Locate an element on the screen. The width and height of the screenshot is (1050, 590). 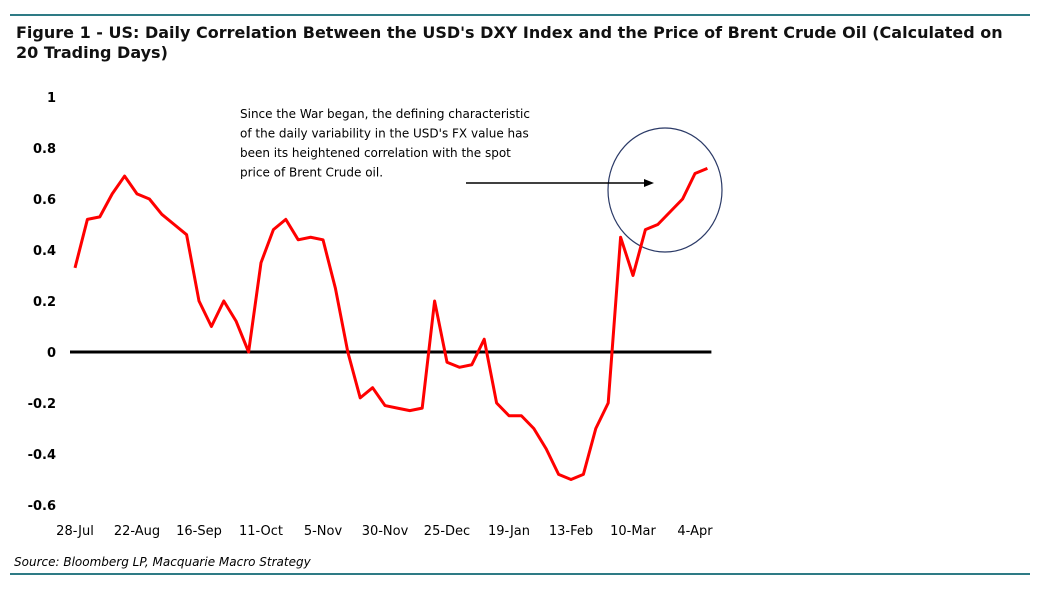
x-tick-label: 22-Aug is located at coordinates (137, 531).